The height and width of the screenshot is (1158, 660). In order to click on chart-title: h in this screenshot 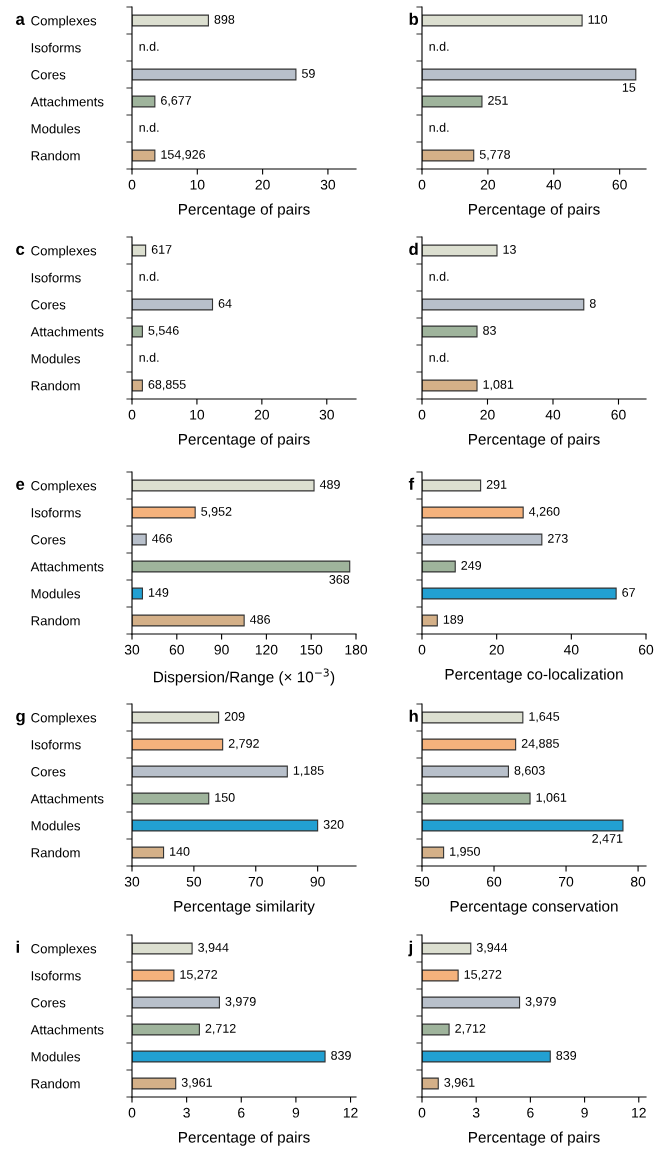, I will do `click(413, 715)`.